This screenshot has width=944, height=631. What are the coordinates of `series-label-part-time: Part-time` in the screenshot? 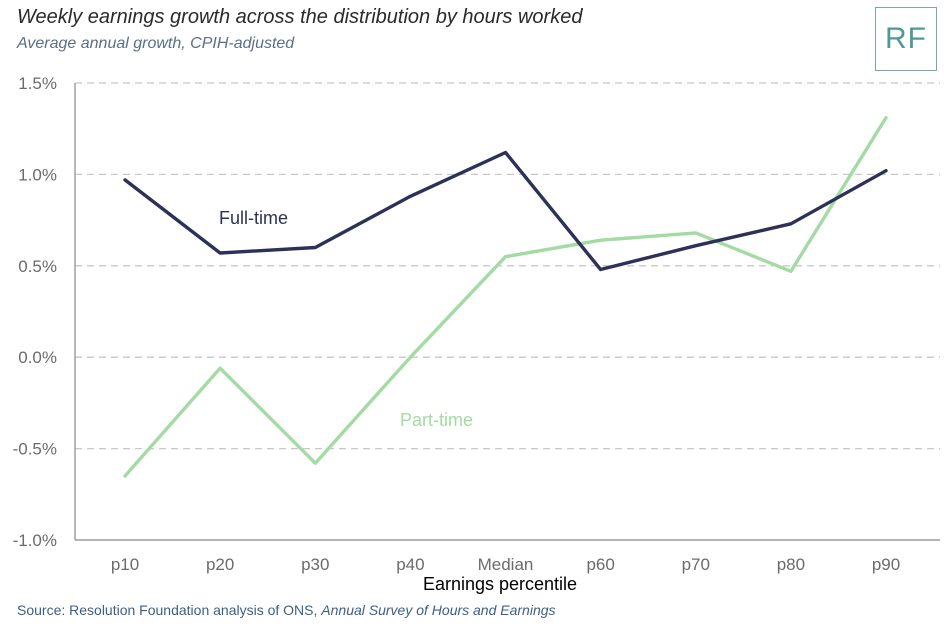 It's located at (436, 420).